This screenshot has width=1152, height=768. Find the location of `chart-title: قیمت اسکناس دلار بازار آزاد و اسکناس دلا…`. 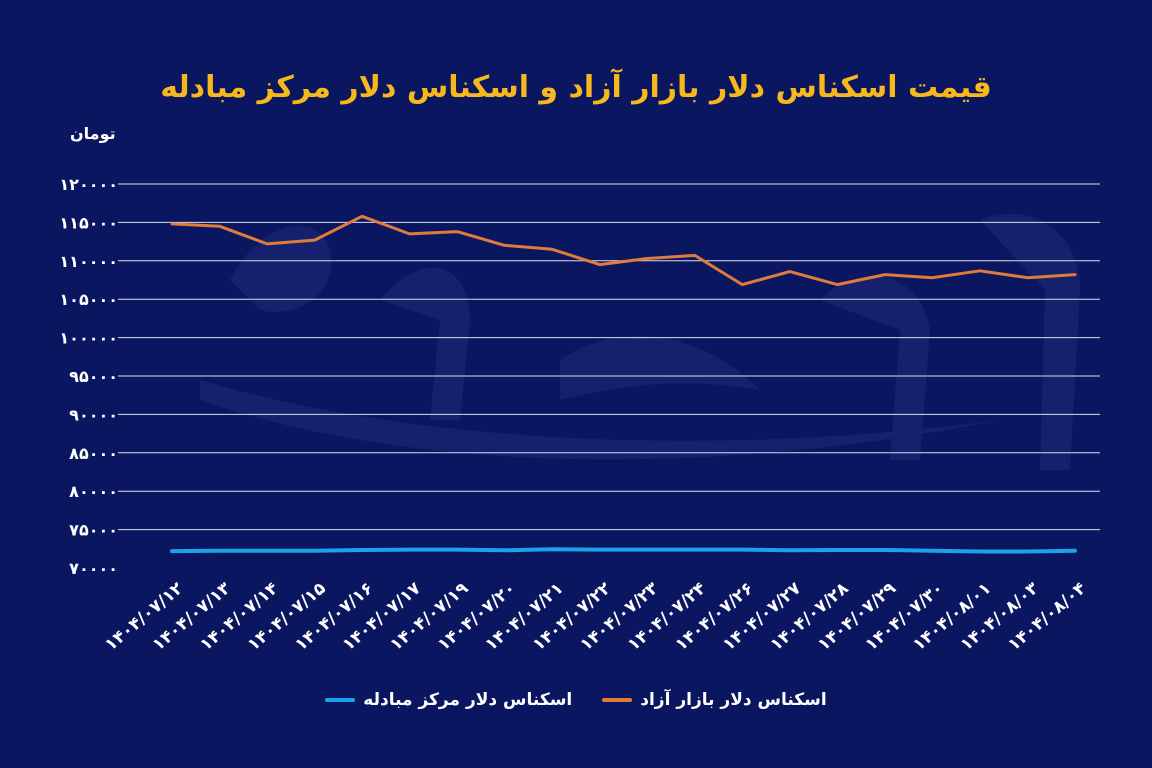

chart-title: قیمت اسکناس دلار بازار آزاد و اسکناس دلا… is located at coordinates (576, 87).